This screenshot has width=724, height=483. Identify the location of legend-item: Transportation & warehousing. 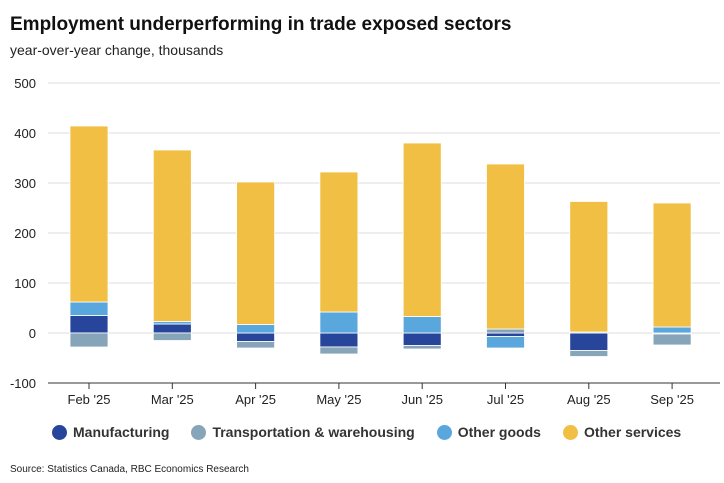
(303, 432).